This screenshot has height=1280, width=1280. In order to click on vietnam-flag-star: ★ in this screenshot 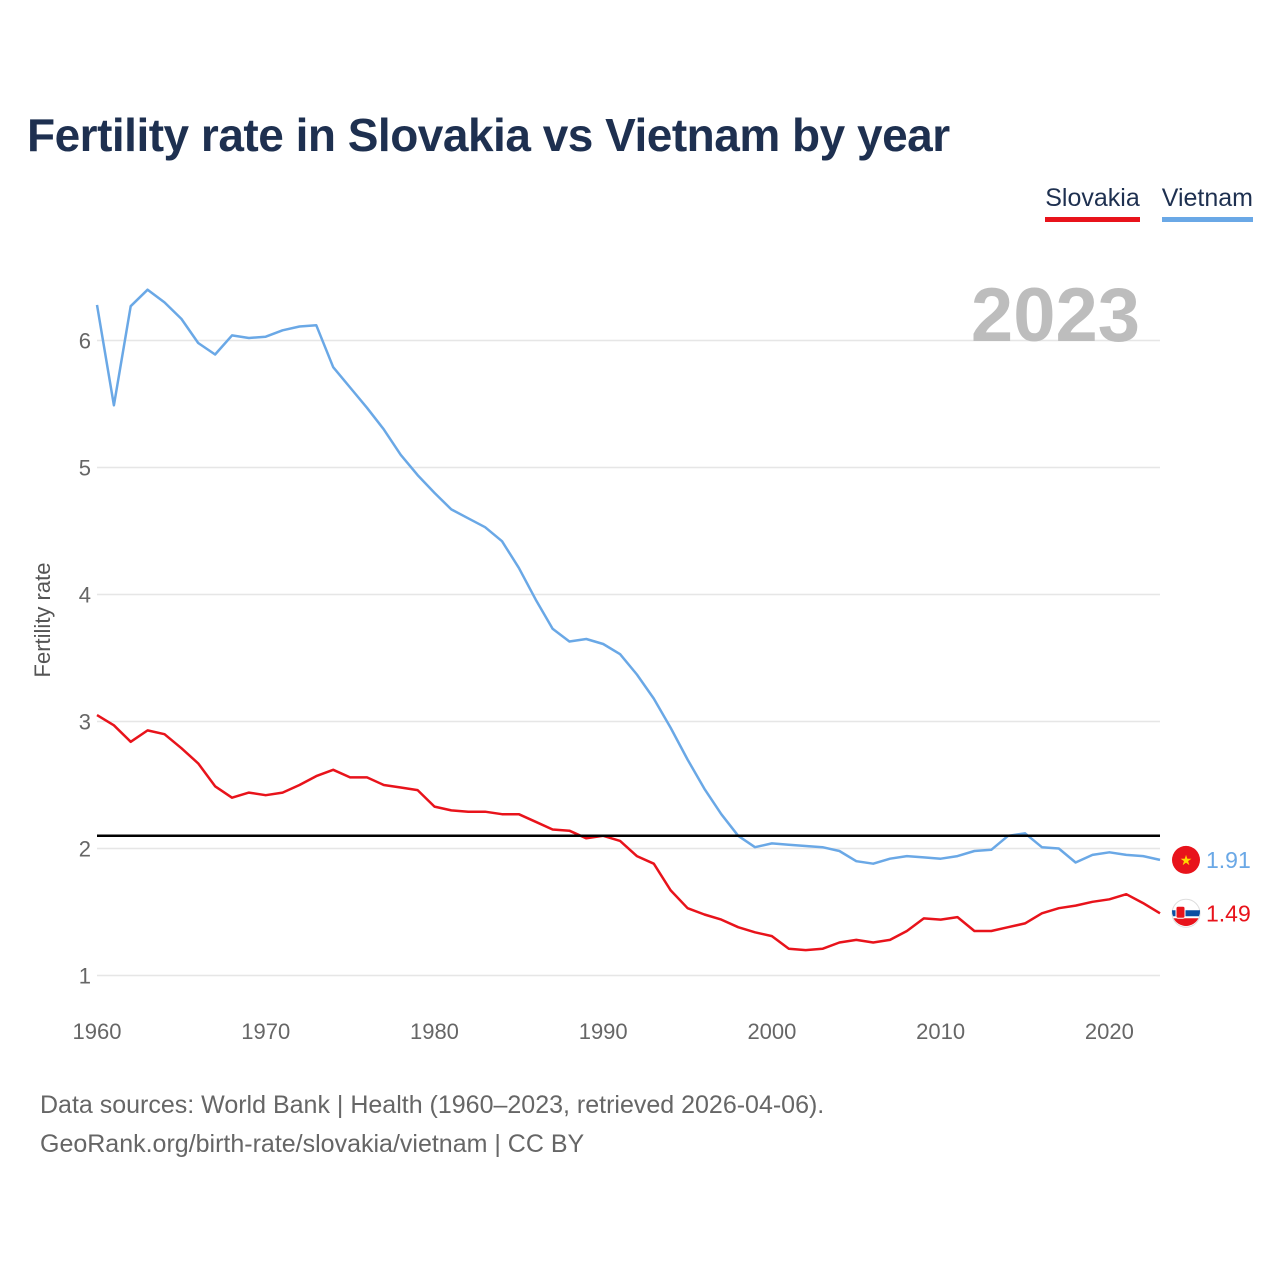, I will do `click(1186, 860)`.